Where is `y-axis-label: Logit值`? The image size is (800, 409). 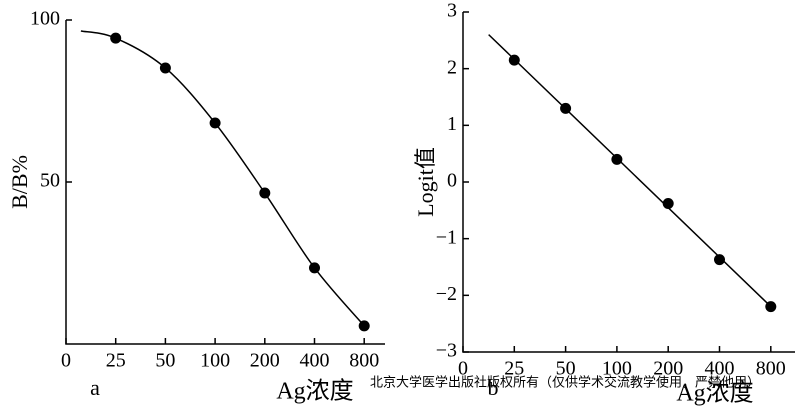
y-axis-label: Logit值 is located at coordinates (425, 182).